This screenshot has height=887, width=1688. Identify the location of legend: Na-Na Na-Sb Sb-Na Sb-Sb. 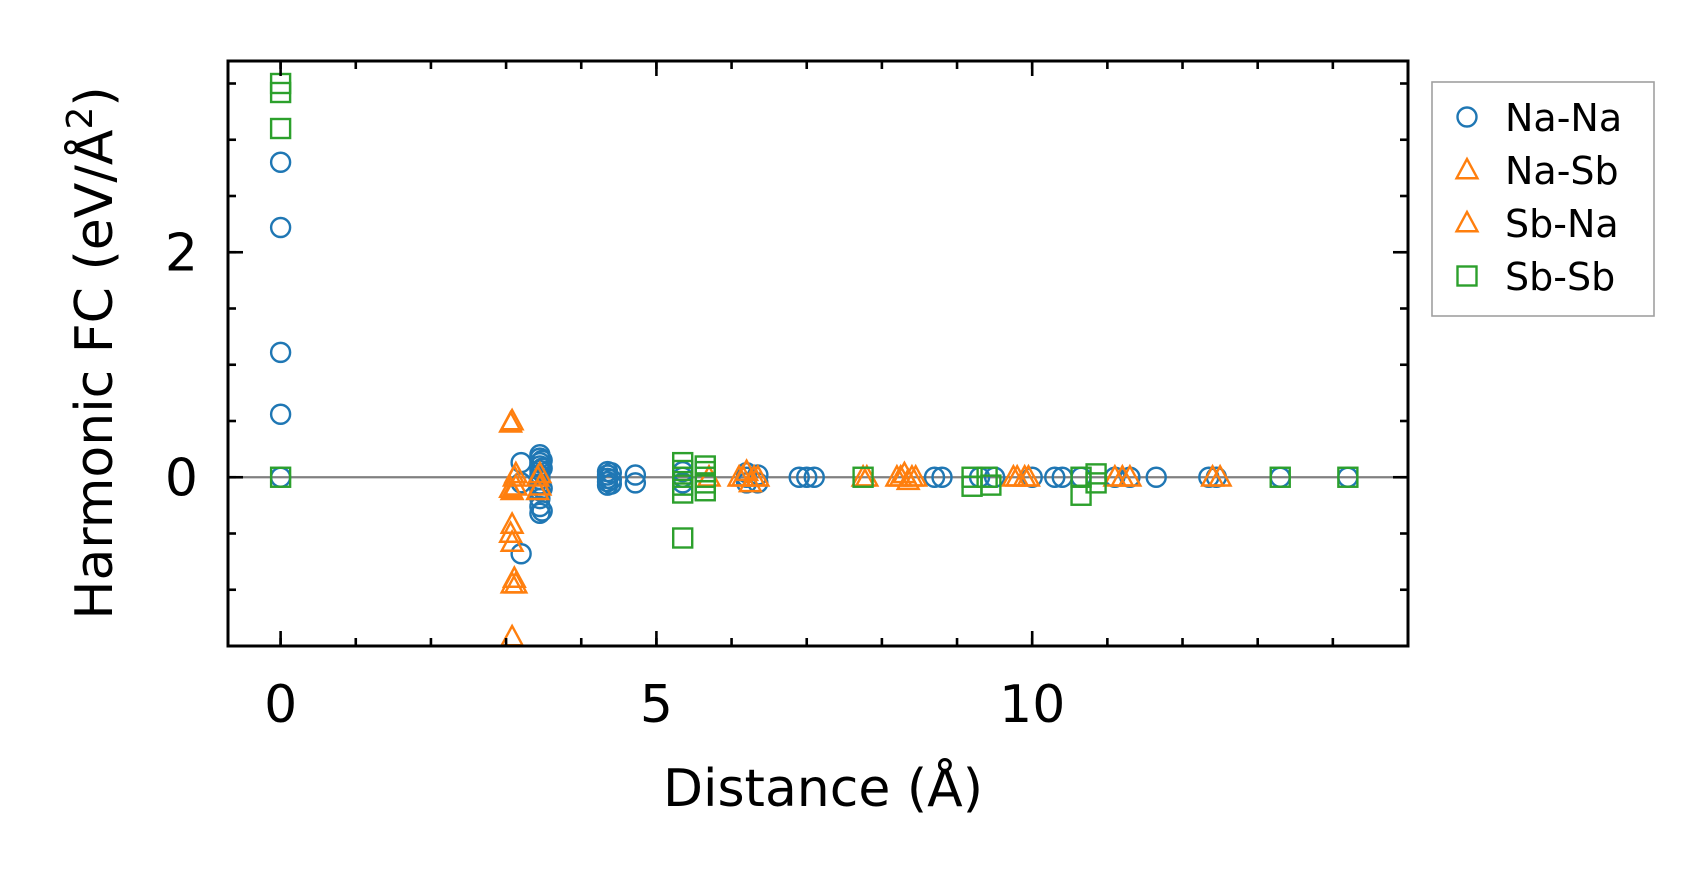
(1543, 199).